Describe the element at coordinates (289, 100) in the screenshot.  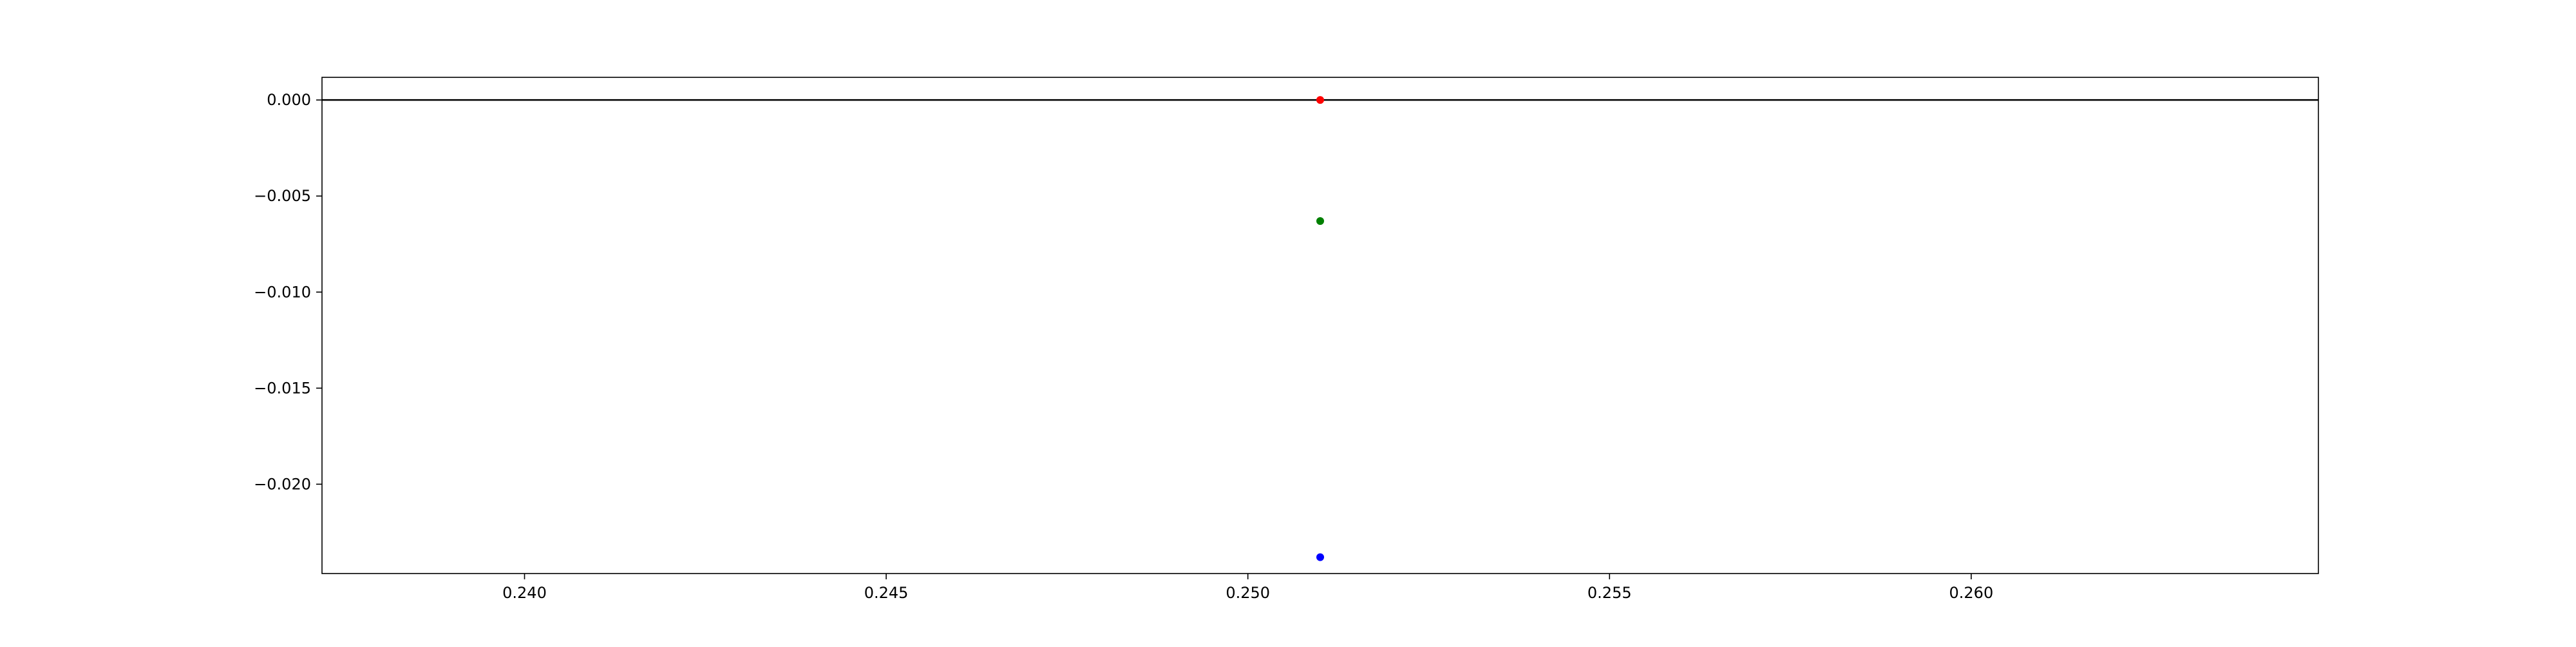
I see `y-tick-label: 0.000` at that location.